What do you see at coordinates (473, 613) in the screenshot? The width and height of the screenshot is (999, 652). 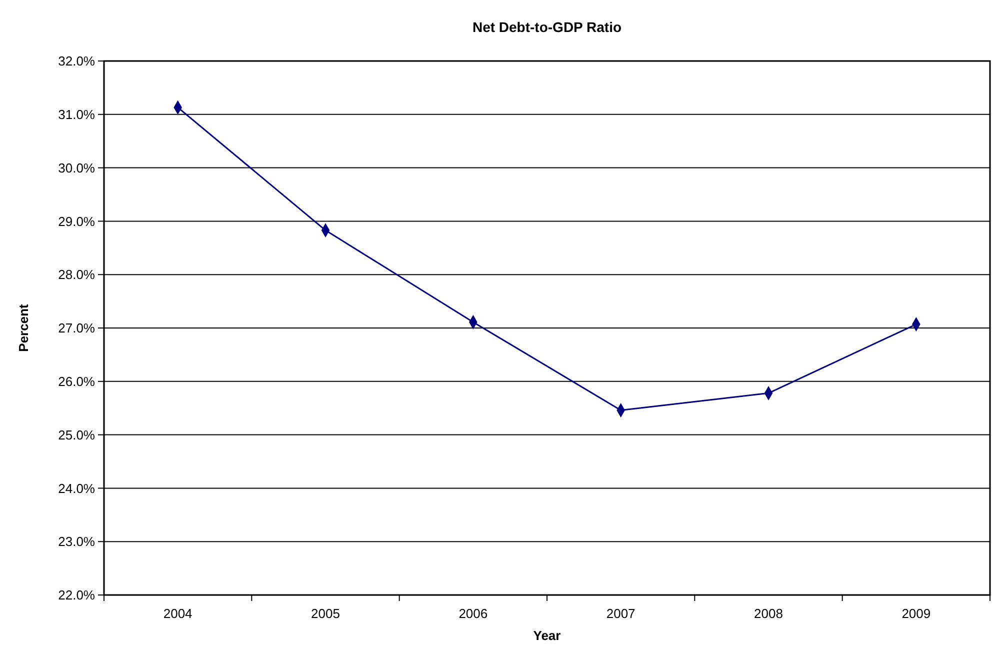 I see `x-tick-label: 2006` at bounding box center [473, 613].